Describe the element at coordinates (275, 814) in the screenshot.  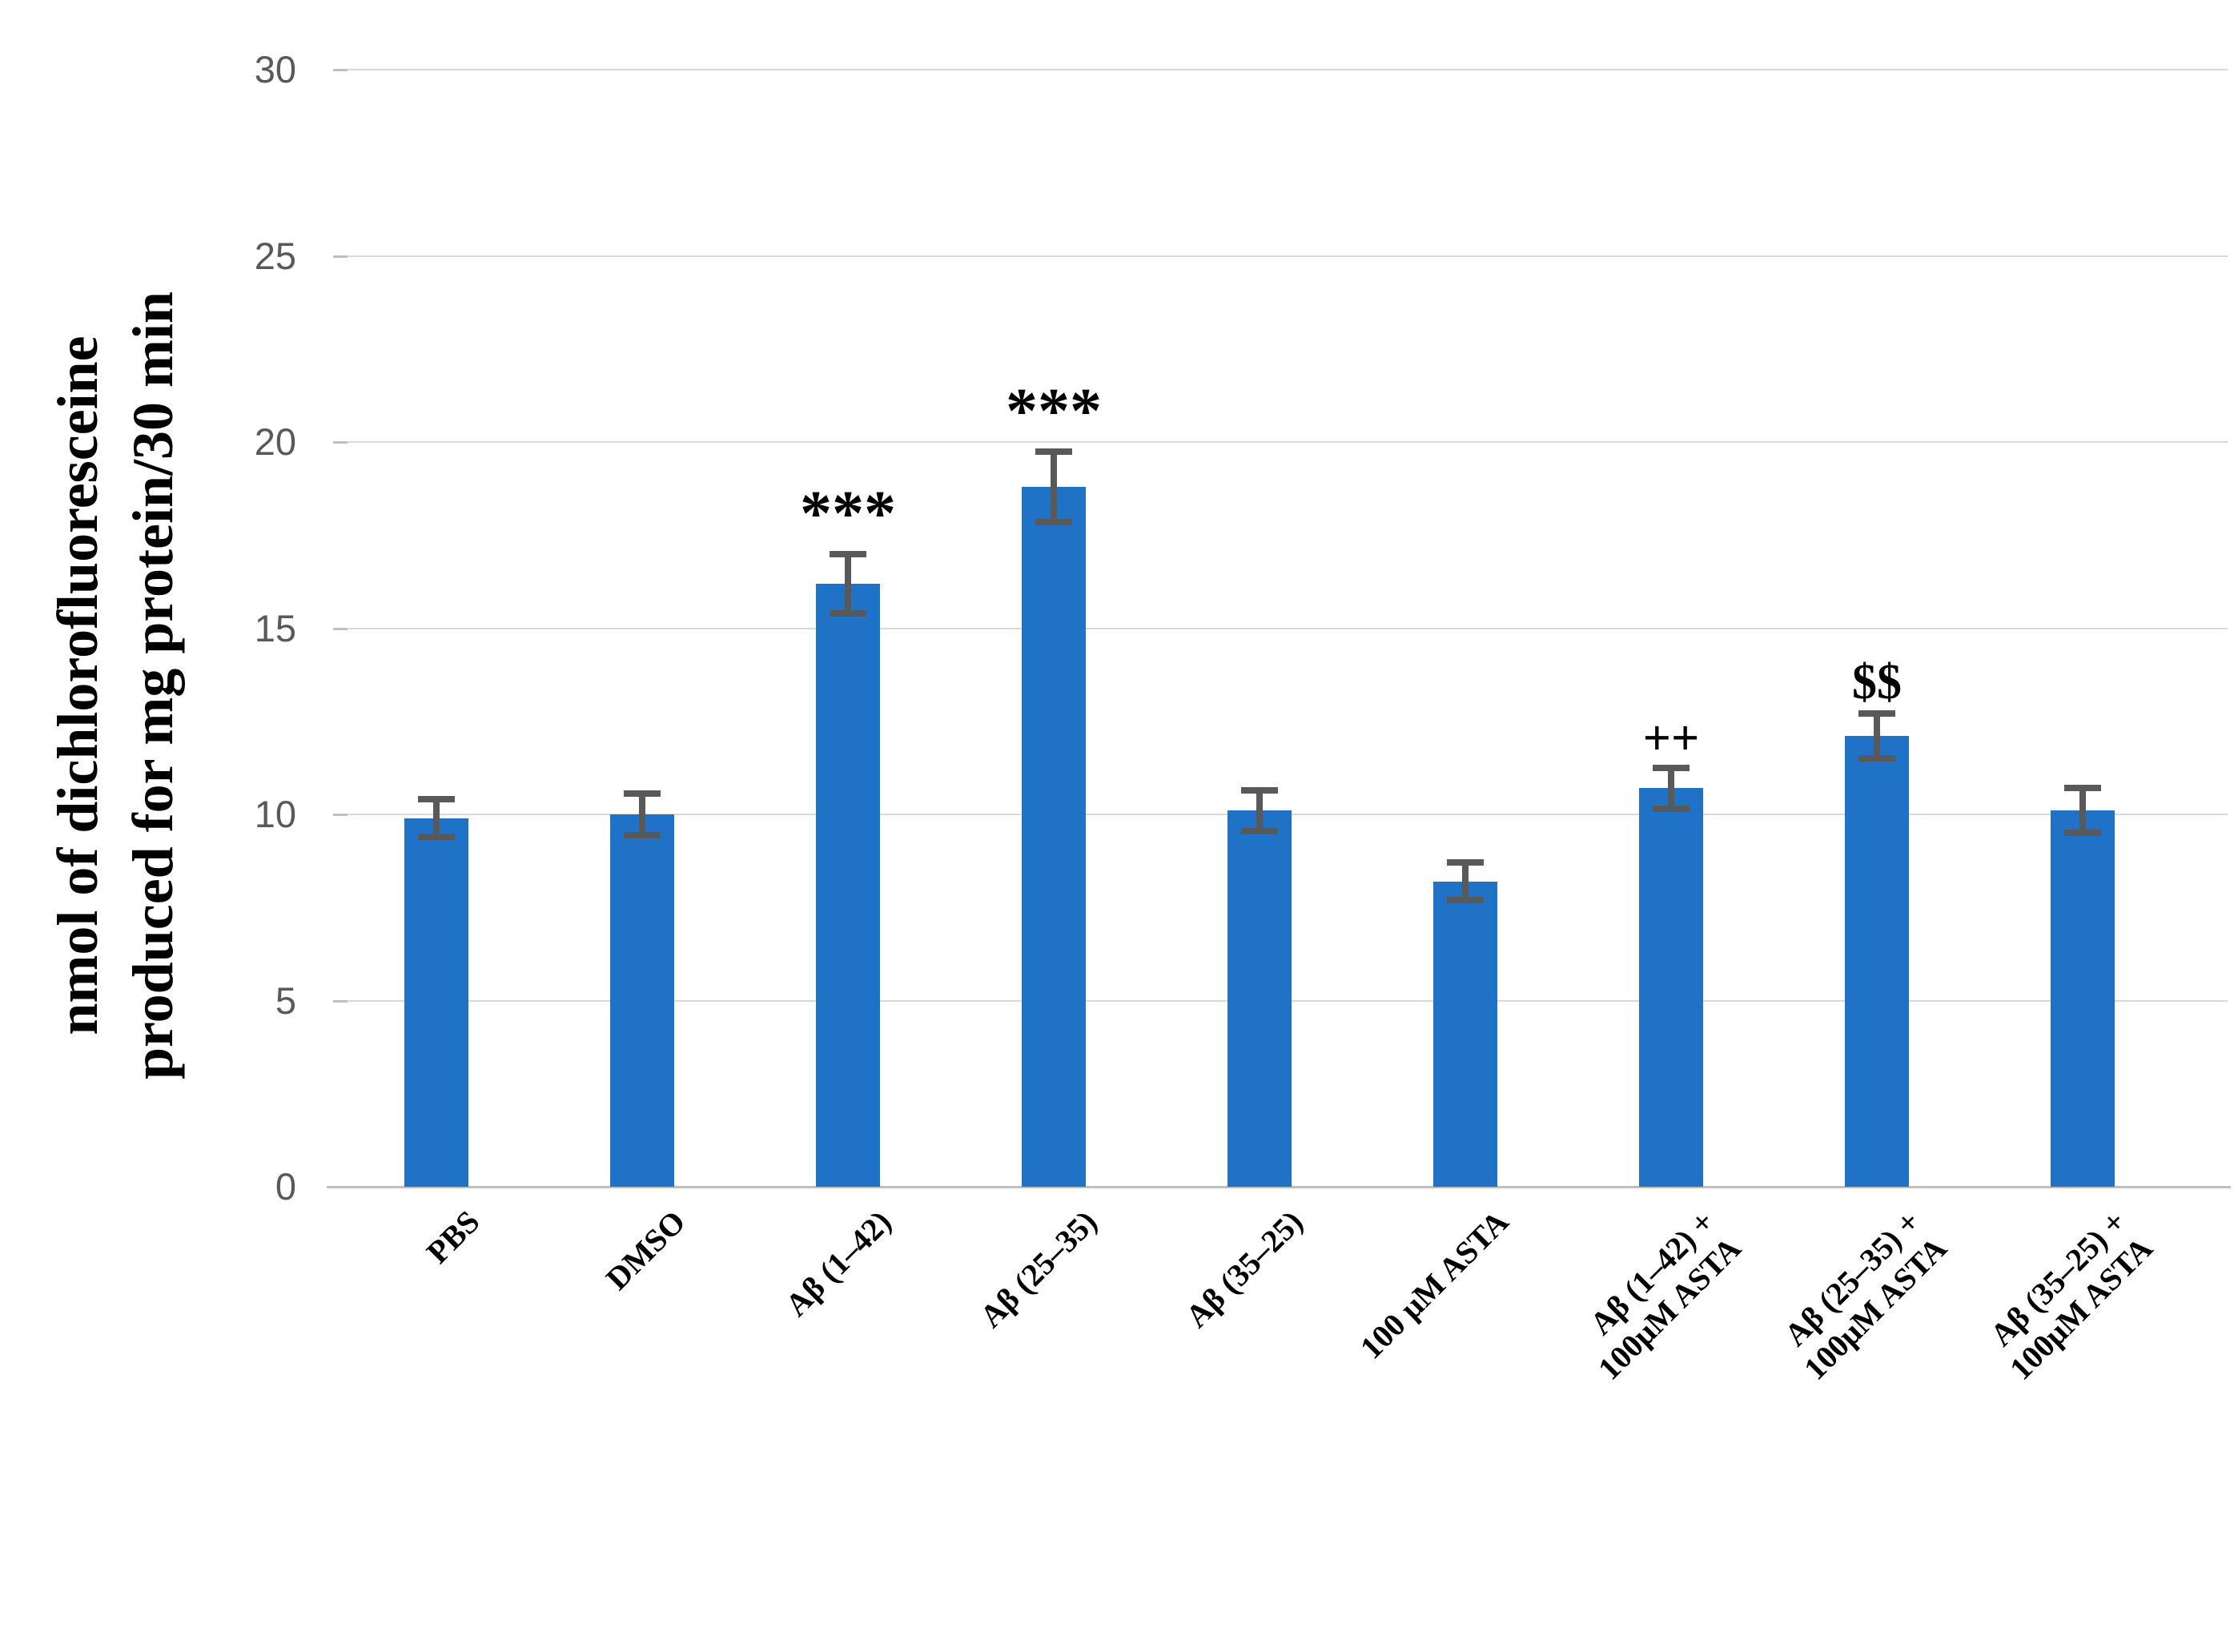
I see `y-tick-label: 10` at that location.